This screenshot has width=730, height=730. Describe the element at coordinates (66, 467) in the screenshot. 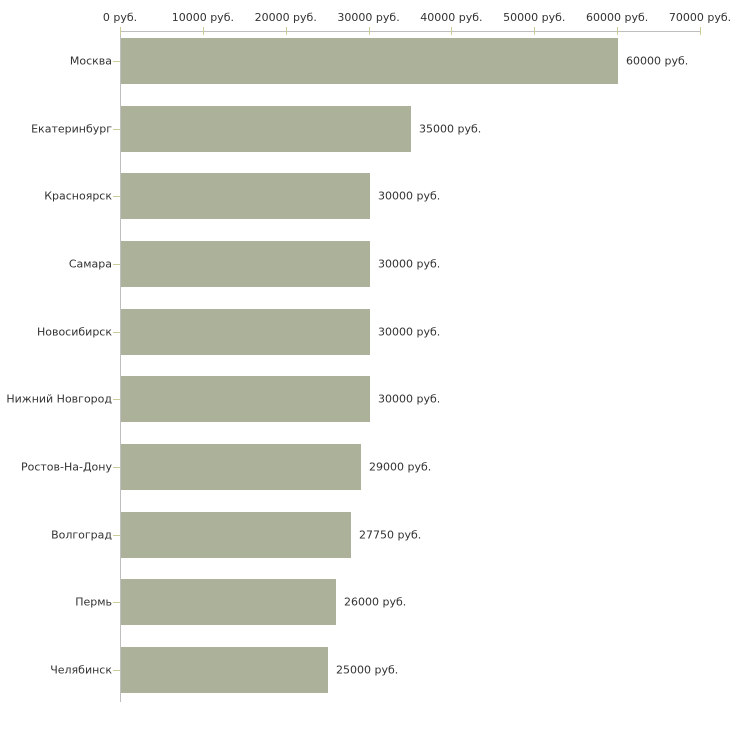

I see `category-label: Ростов-На-Дону` at that location.